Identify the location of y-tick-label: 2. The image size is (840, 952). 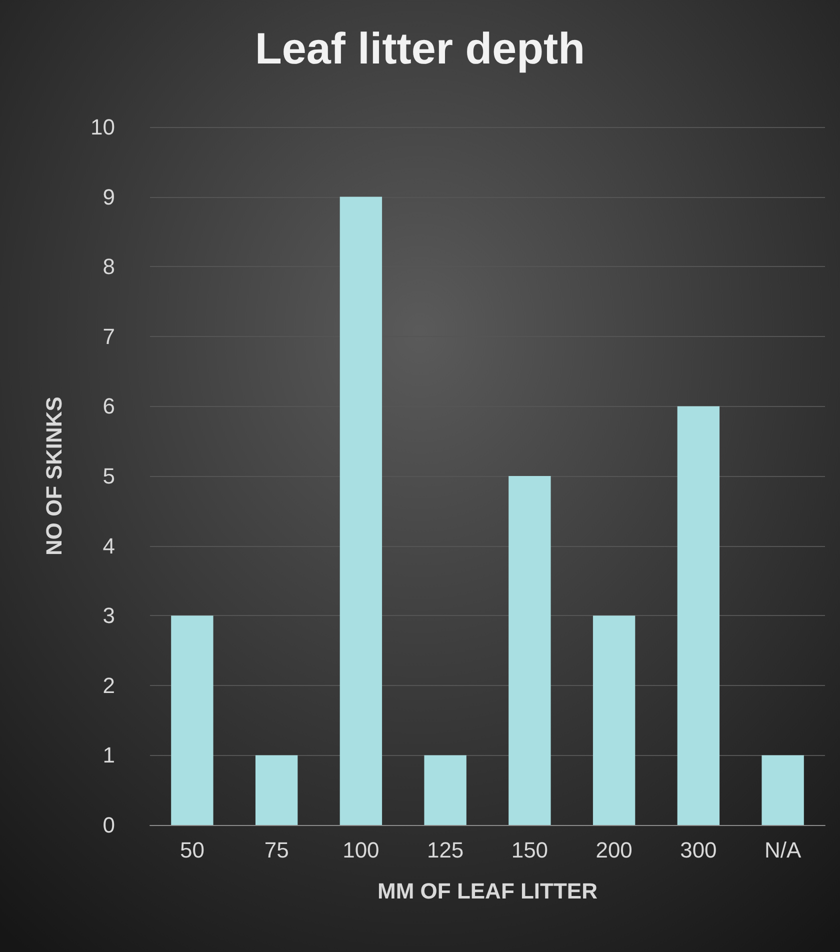
(108, 685).